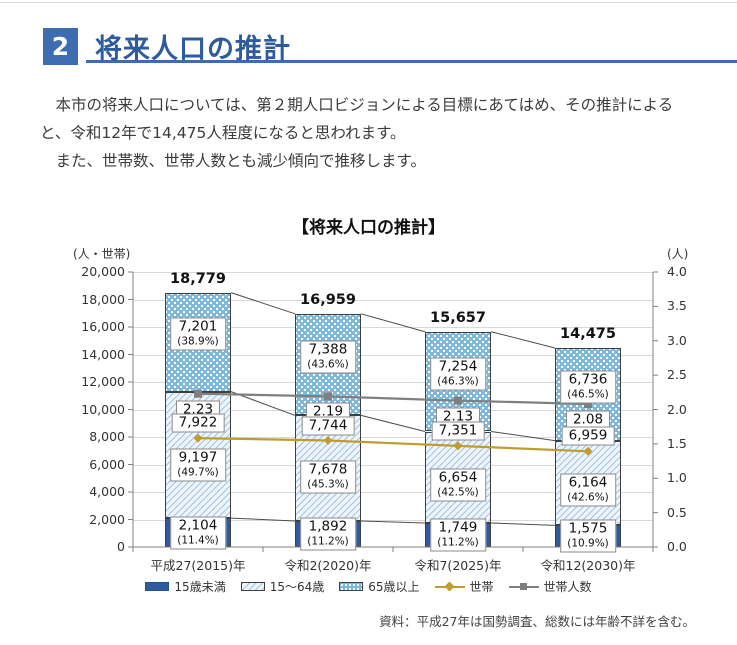 The height and width of the screenshot is (645, 737). I want to click on page-top-rule, so click(368, 2).